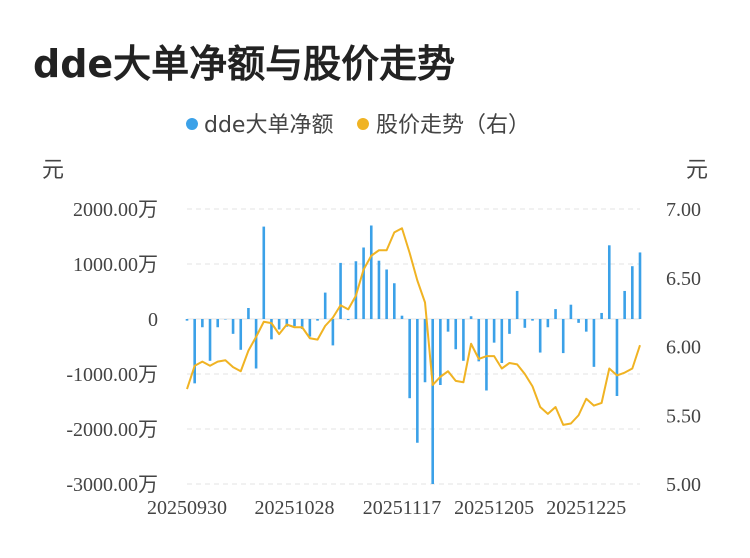  Describe the element at coordinates (115, 210) in the screenshot. I see `left-tick-label: 2000.00万` at that location.